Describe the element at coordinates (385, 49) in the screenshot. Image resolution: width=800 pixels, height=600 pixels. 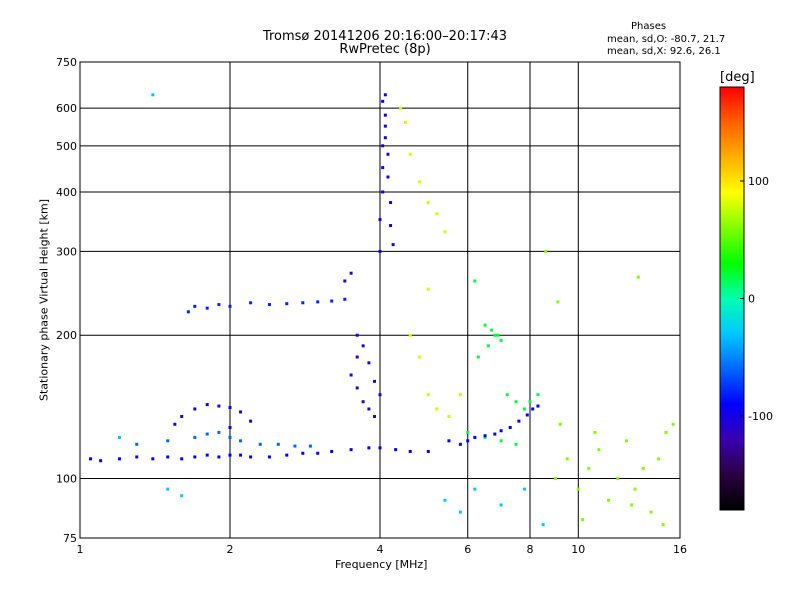
I see `chart-subtitle: RwPretec (8p)` at that location.